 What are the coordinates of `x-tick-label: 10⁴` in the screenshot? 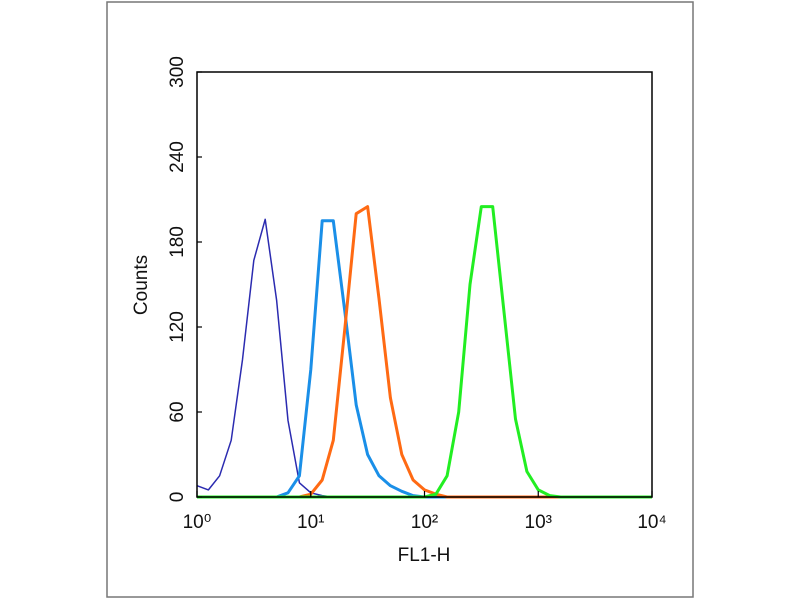 It's located at (651, 522).